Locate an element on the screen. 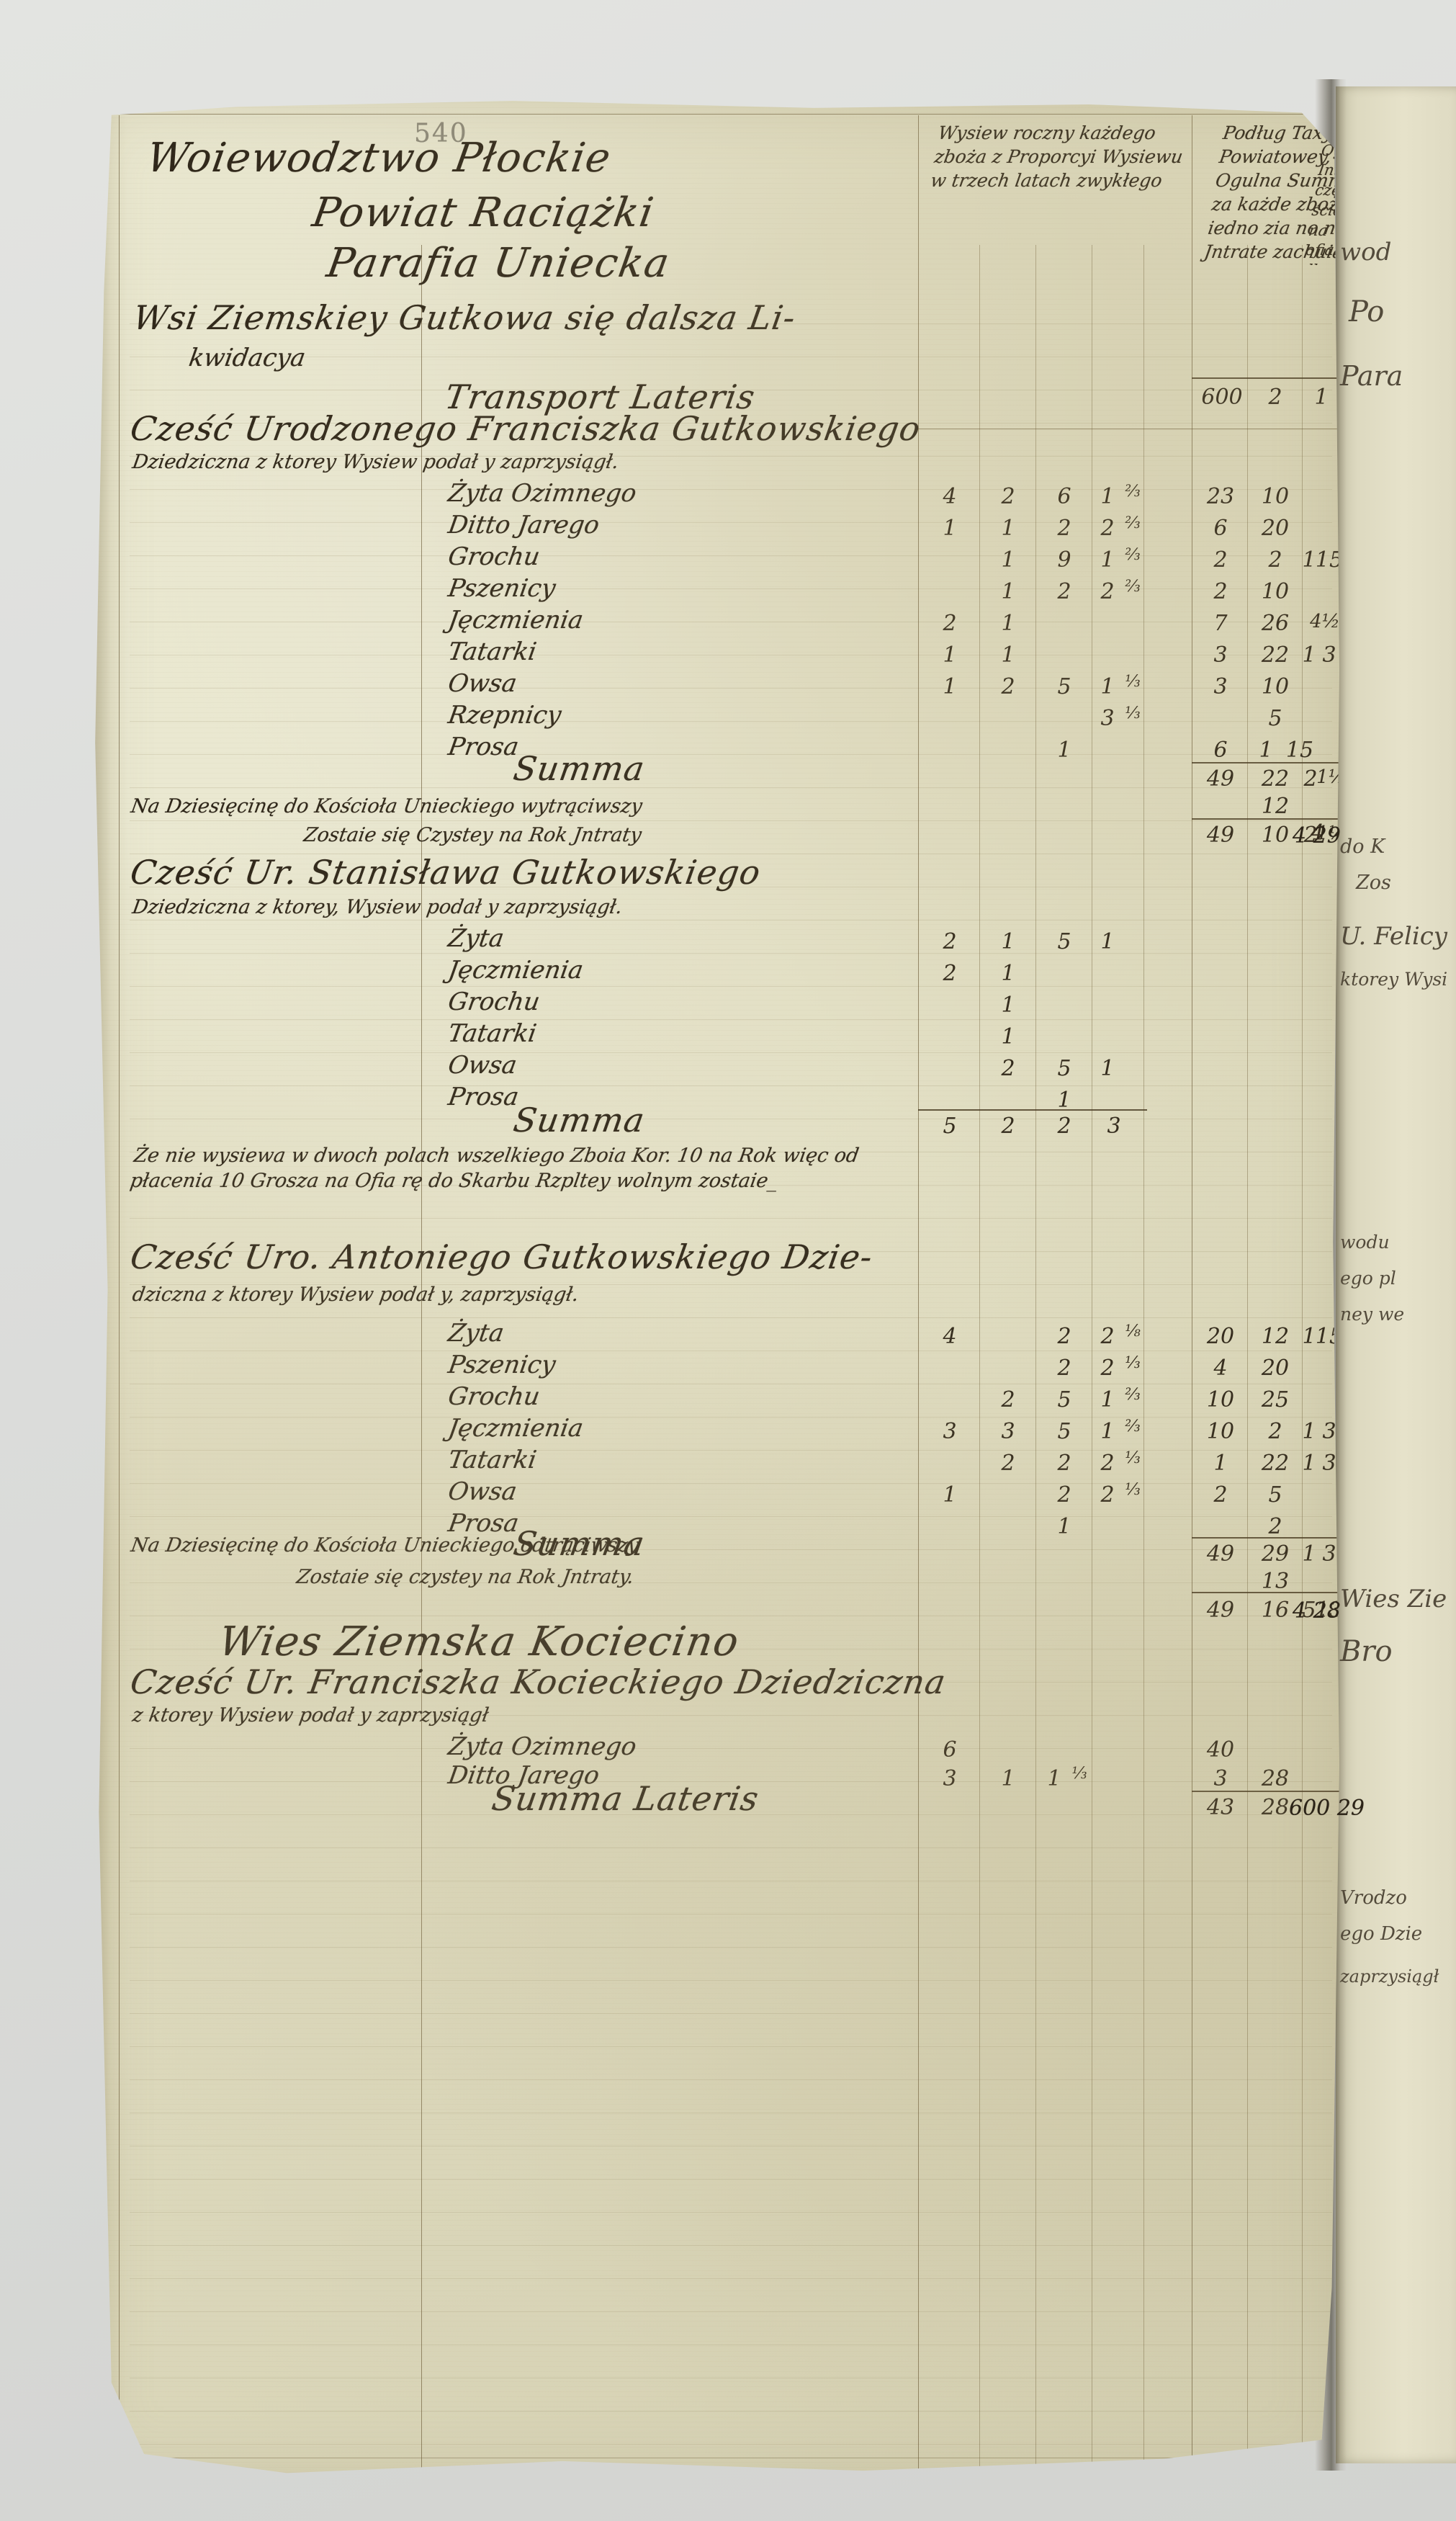 The height and width of the screenshot is (2521, 1456). cell: 28 is located at coordinates (1275, 1808).